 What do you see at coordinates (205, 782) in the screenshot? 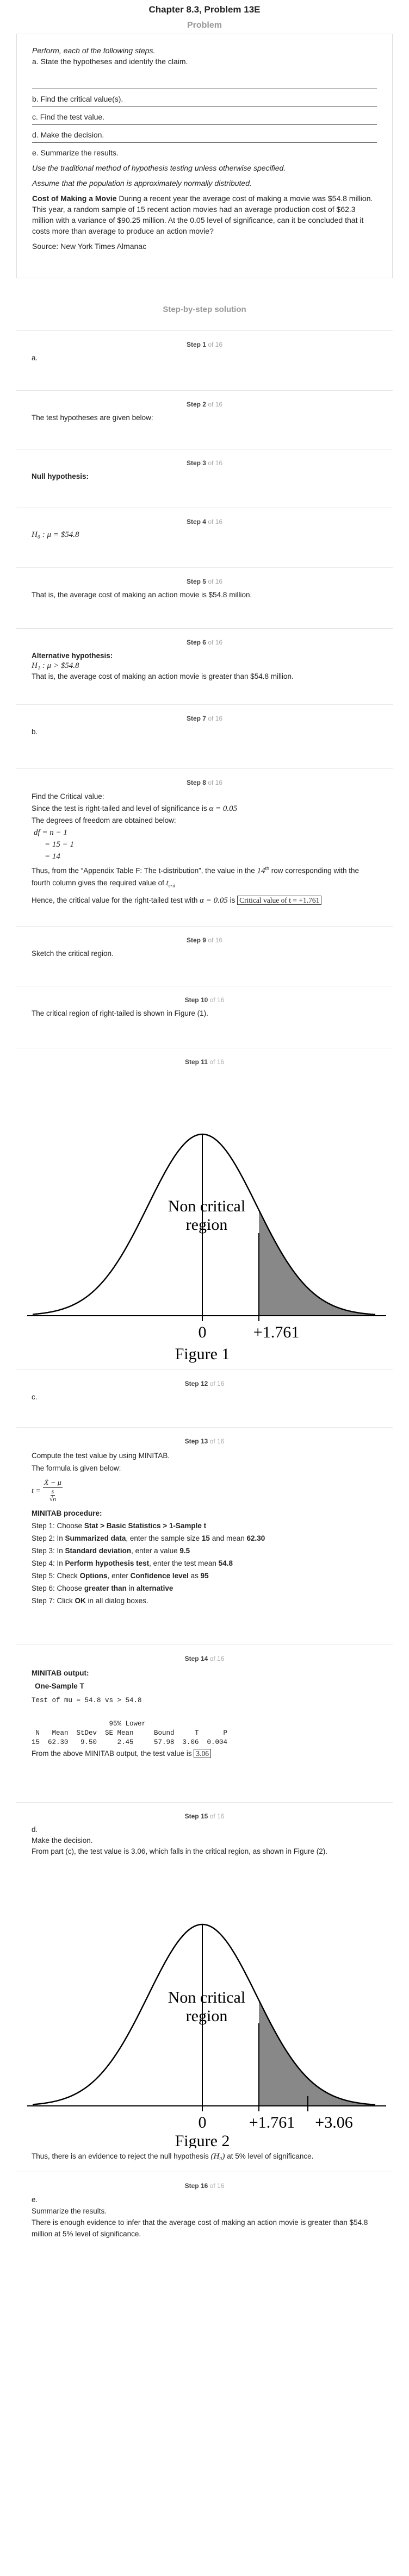
I see `step-header: Step 8 of 16` at bounding box center [205, 782].